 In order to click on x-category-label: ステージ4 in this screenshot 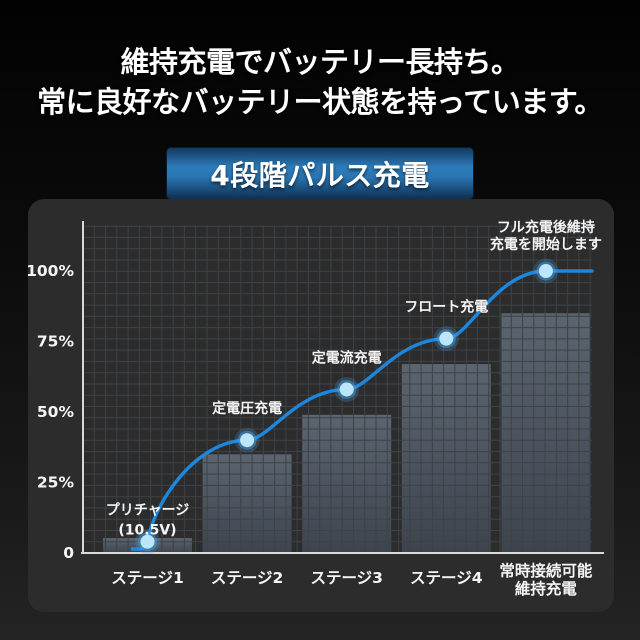, I will do `click(446, 578)`.